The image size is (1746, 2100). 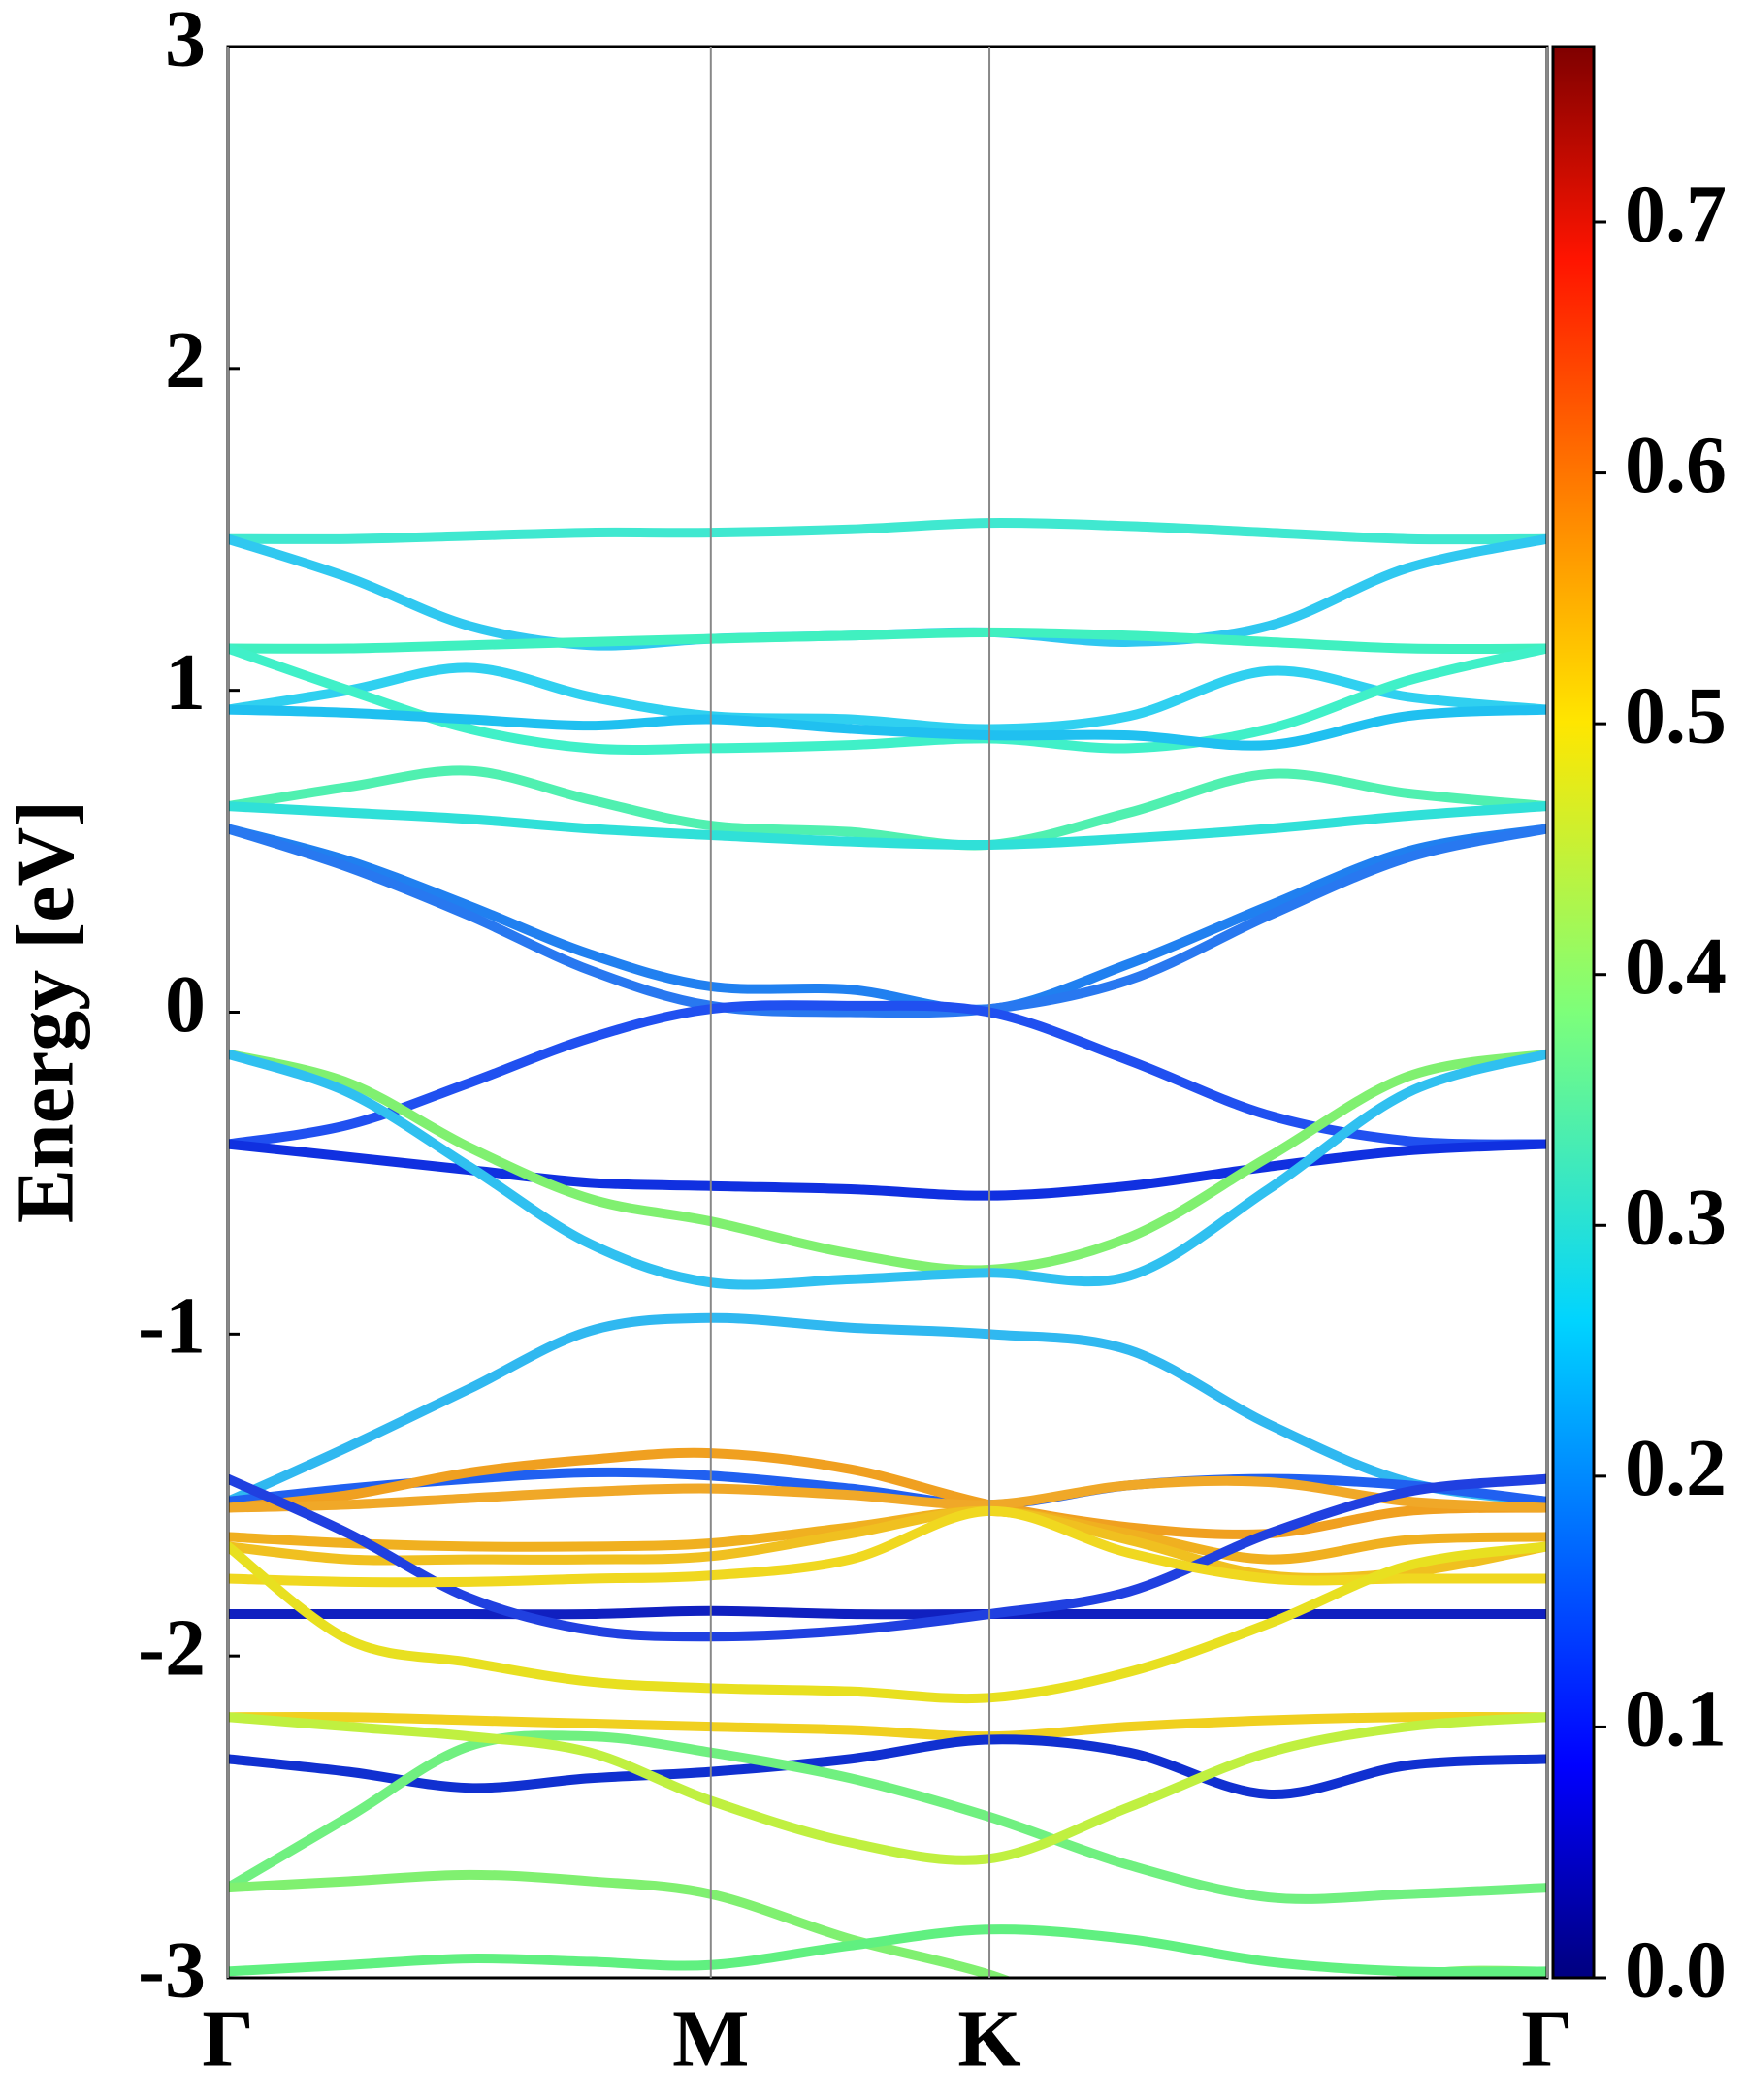 I want to click on colorbar-tick-label: 0.6, so click(x=1676, y=465).